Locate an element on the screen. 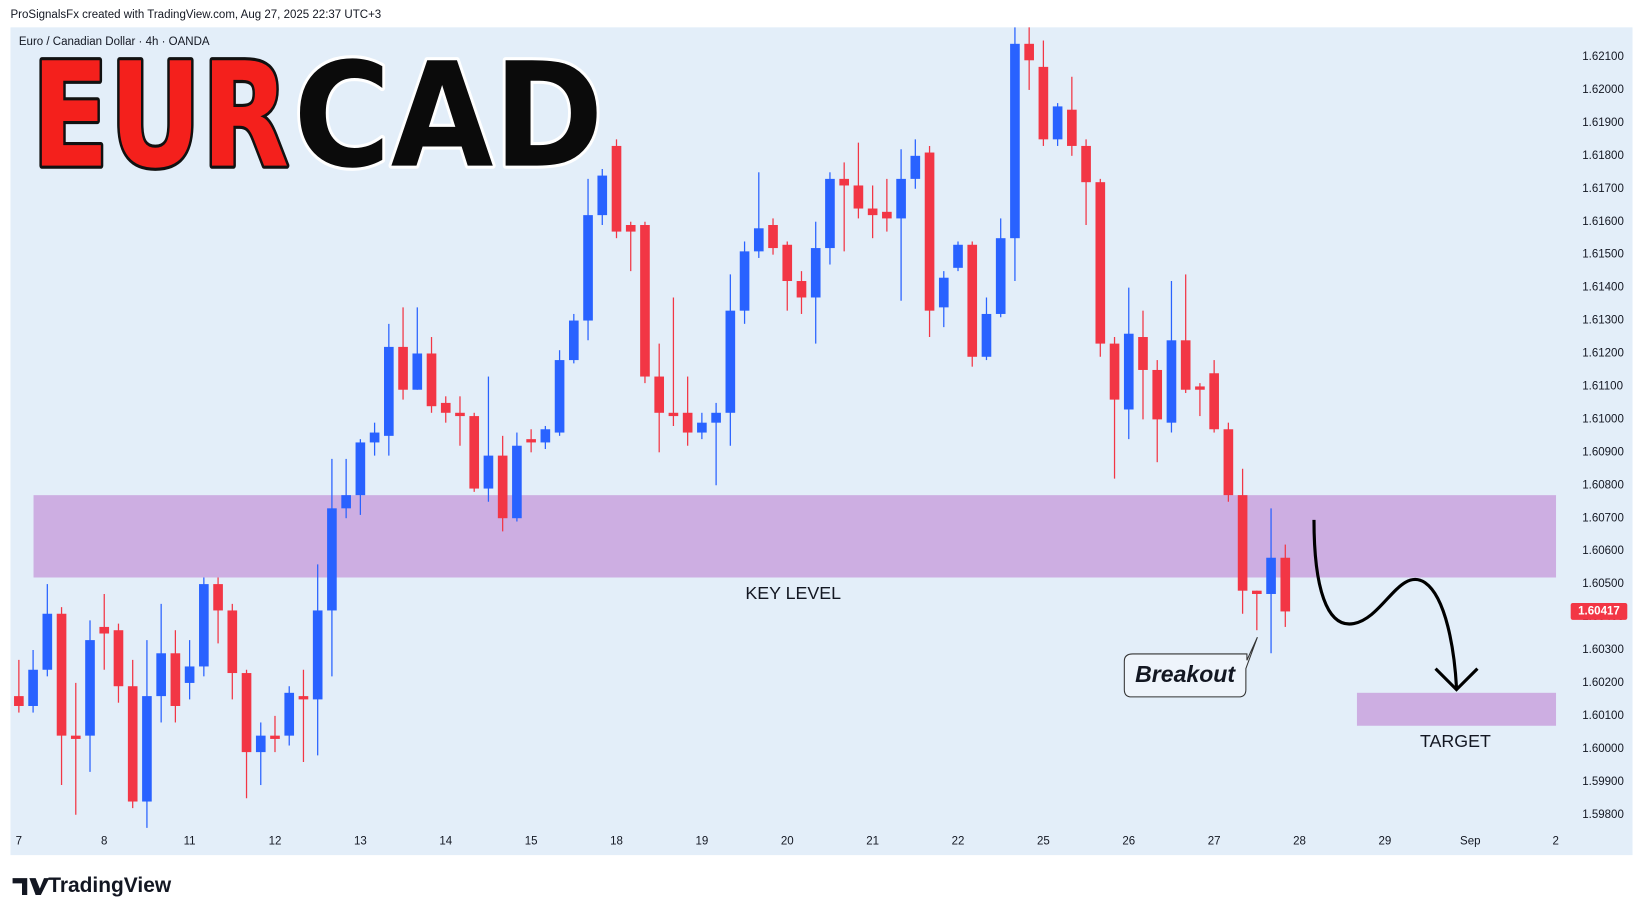 Image resolution: width=1643 pixels, height=916 pixels. y-tick-label: 1.60000 is located at coordinates (1603, 749).